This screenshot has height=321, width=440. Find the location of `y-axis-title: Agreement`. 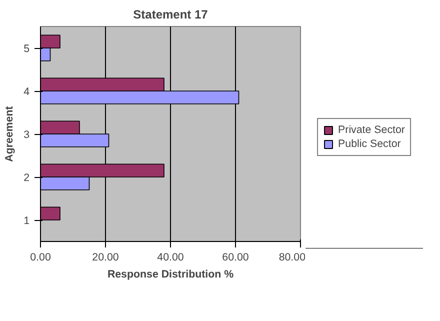

y-axis-title: Agreement is located at coordinates (10, 134).